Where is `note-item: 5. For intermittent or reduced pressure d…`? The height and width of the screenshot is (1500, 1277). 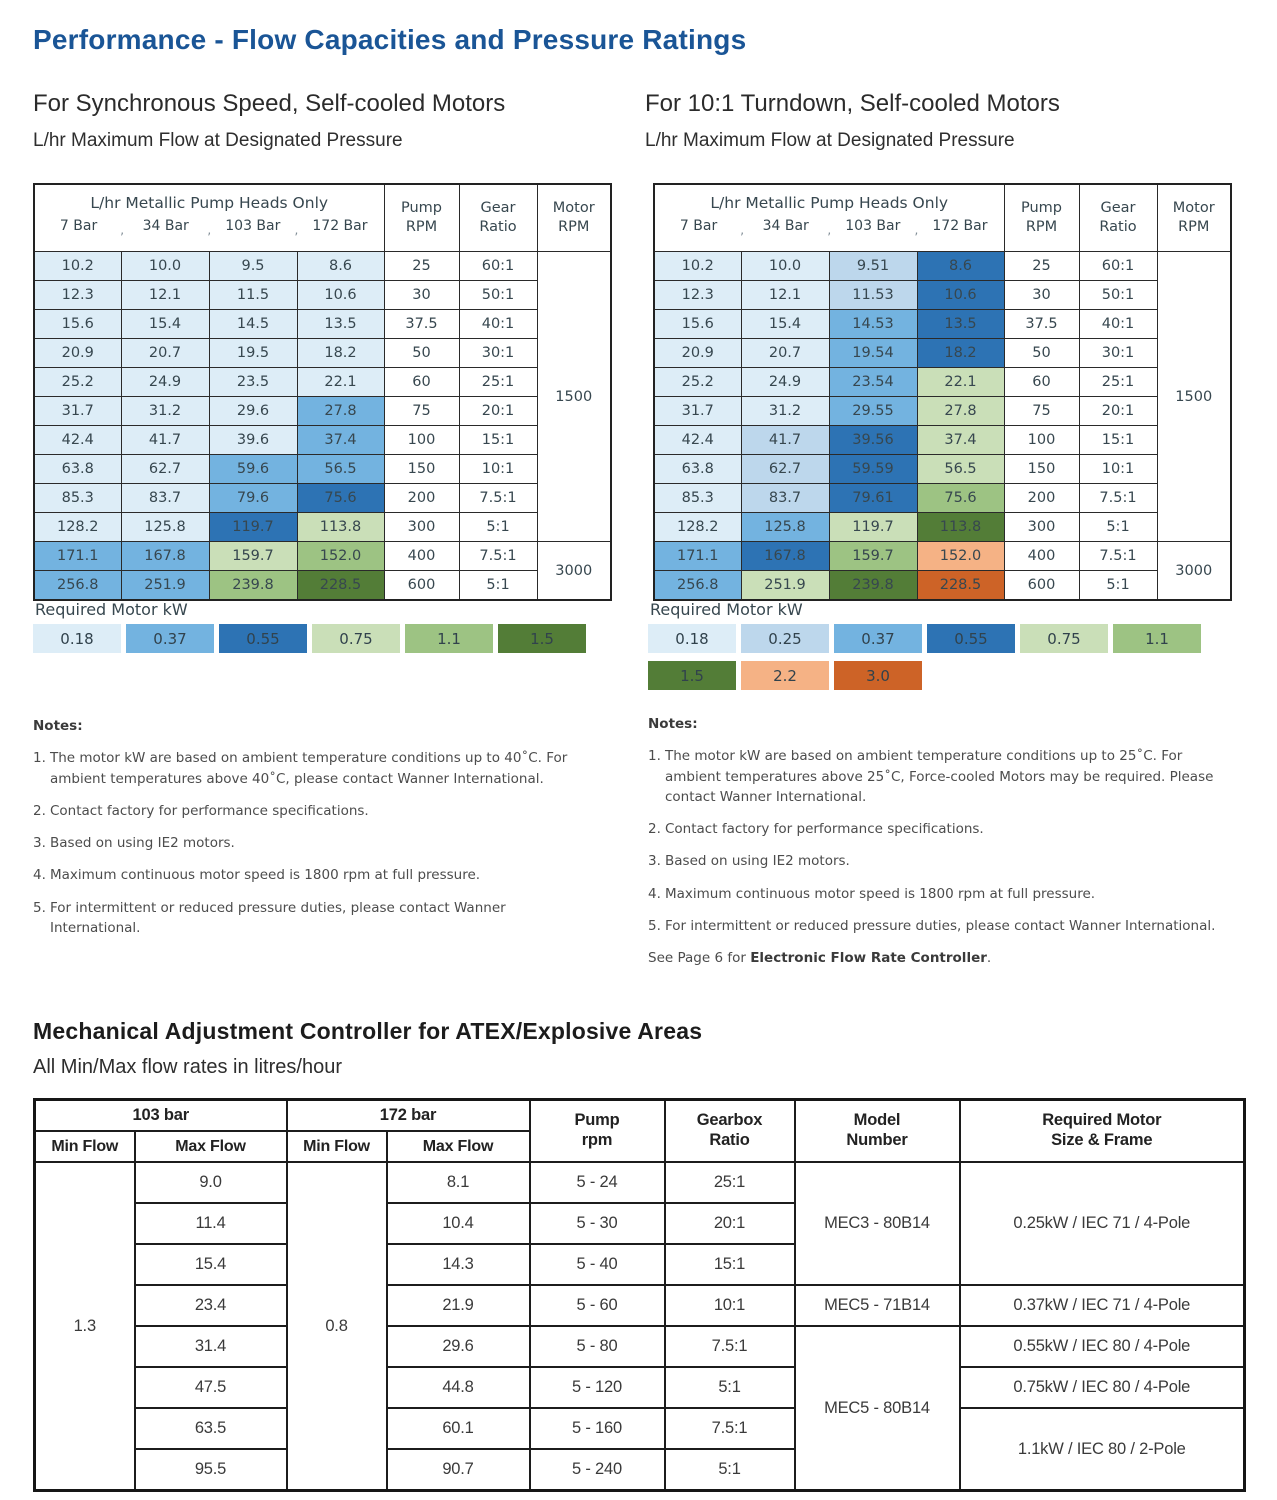 note-item: 5. For intermittent or reduced pressure d… is located at coordinates (940, 926).